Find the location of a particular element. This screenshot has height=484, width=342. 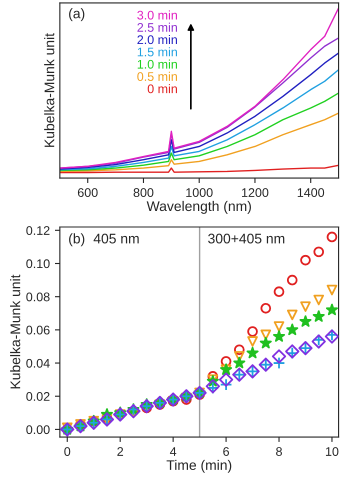

x-axis-title: Time (min) is located at coordinates (199, 466).